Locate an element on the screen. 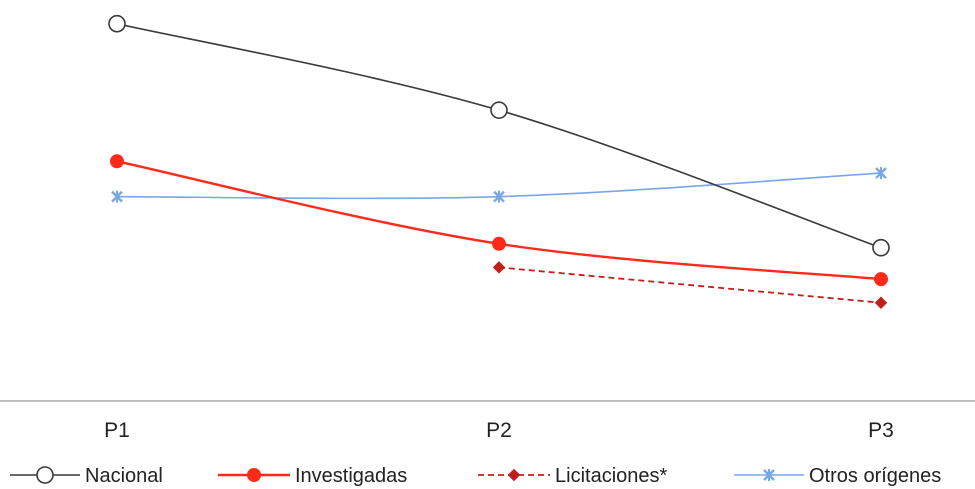 The height and width of the screenshot is (489, 975). x-tick-labels: P1 P2 P3 is located at coordinates (499, 430).